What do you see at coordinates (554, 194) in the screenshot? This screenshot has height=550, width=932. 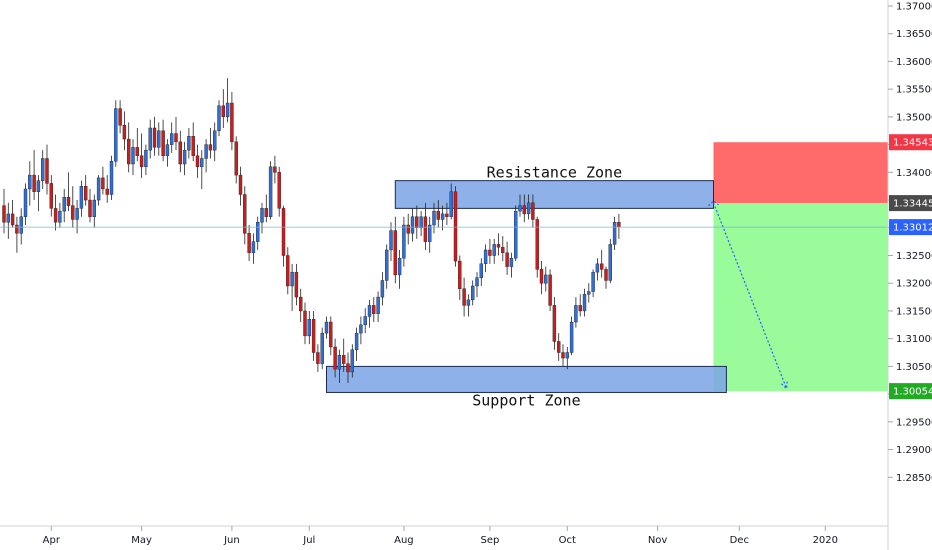 I see `resistance-zone-box` at bounding box center [554, 194].